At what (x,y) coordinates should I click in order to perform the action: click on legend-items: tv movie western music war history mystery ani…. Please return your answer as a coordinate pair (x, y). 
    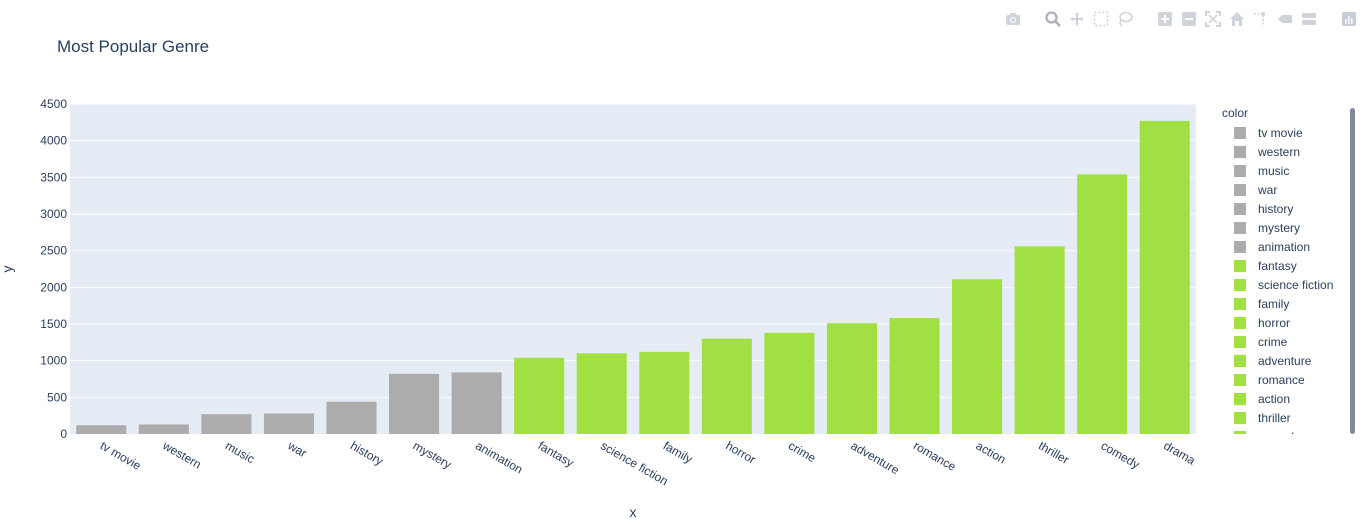
    Looking at the image, I should click on (1286, 278).